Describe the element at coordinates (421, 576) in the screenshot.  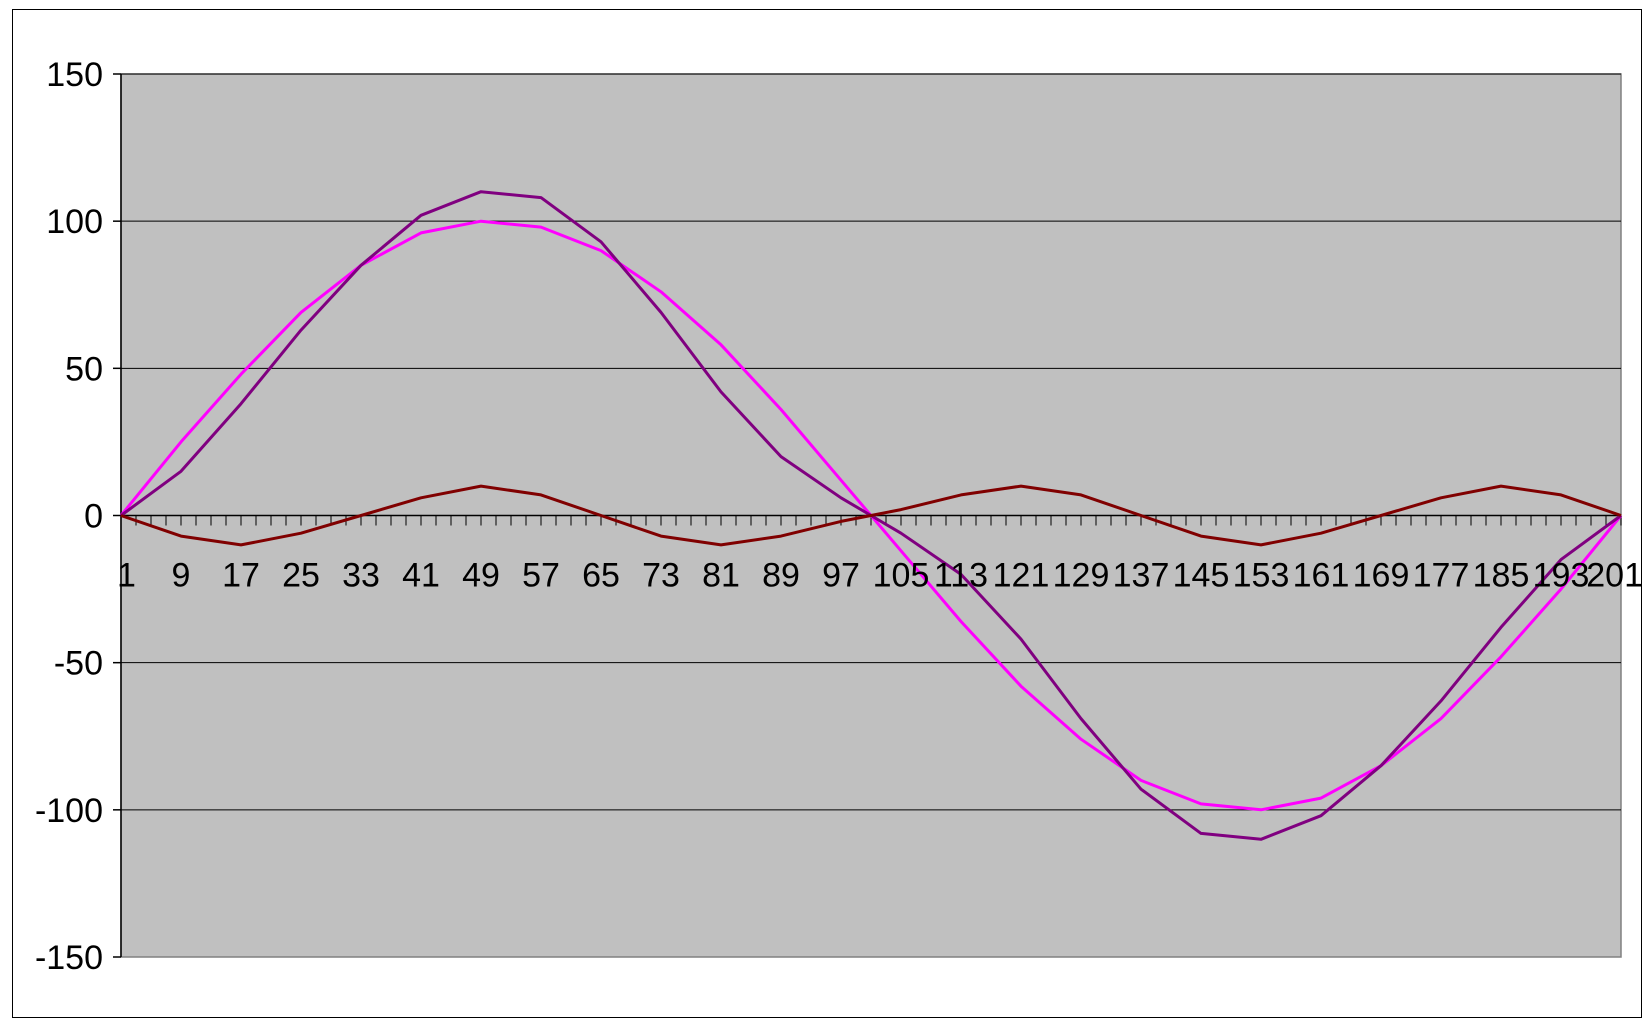
I see `x-tick-label: 41` at that location.